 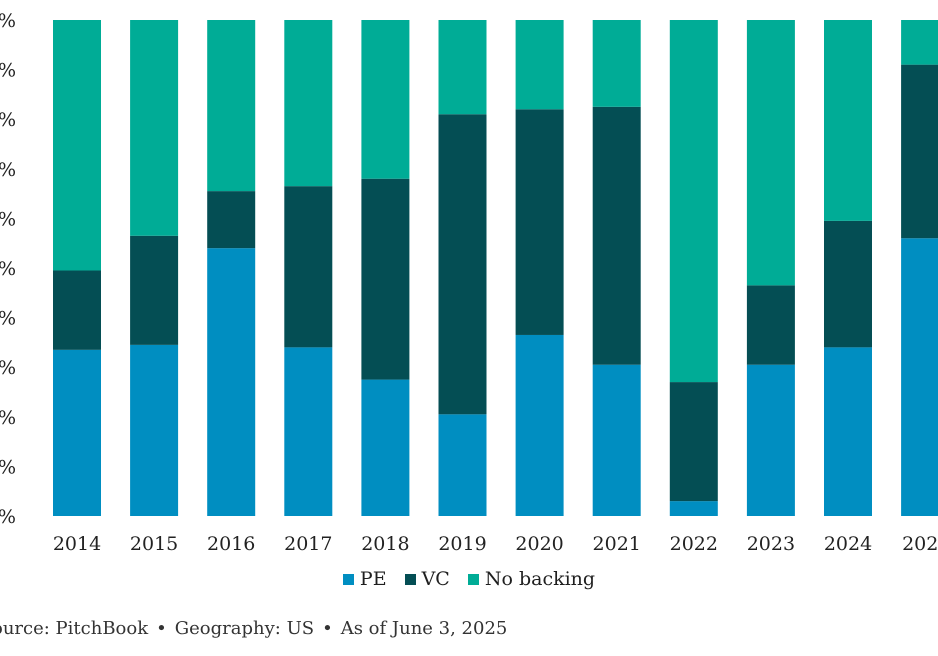 What do you see at coordinates (539, 222) in the screenshot?
I see `bar-vc-2020` at bounding box center [539, 222].